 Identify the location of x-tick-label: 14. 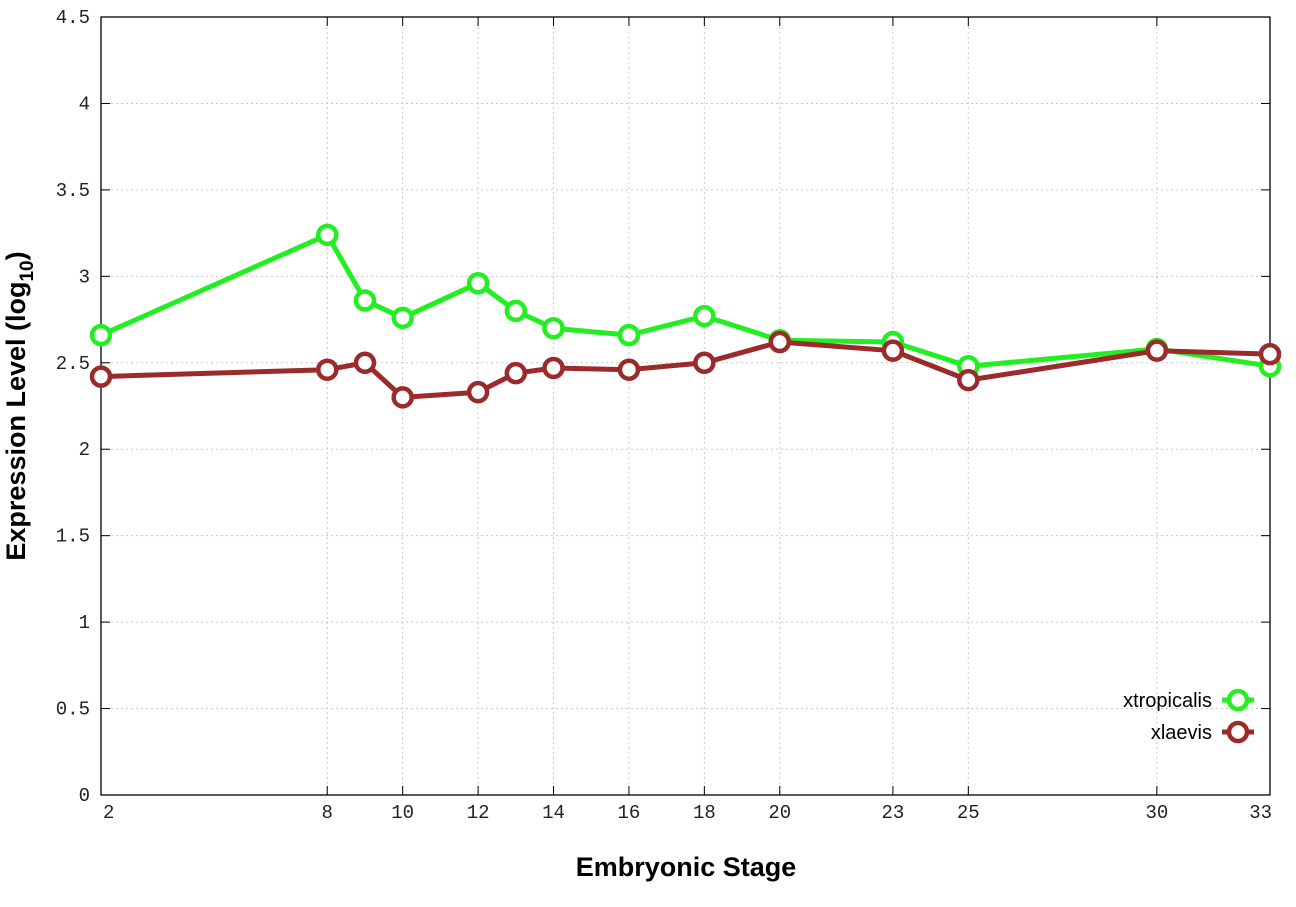
(553, 813).